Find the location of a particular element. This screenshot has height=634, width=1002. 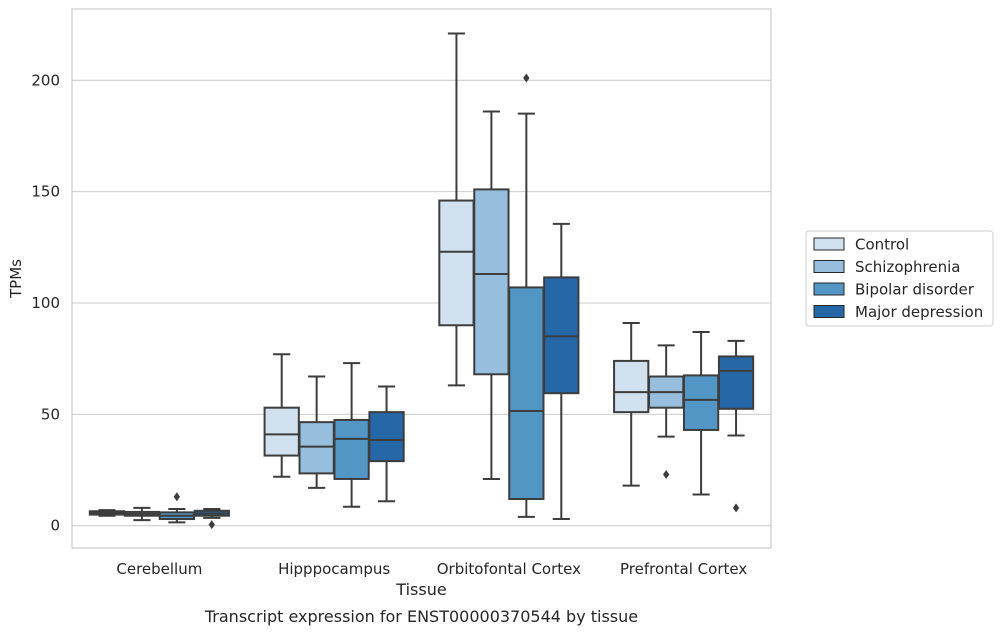

x-tick-label: Prefrontal Cortex is located at coordinates (683, 569).